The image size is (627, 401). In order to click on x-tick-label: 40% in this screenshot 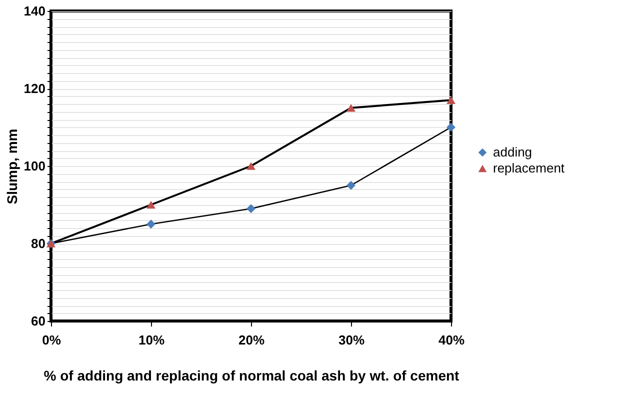, I will do `click(451, 340)`.